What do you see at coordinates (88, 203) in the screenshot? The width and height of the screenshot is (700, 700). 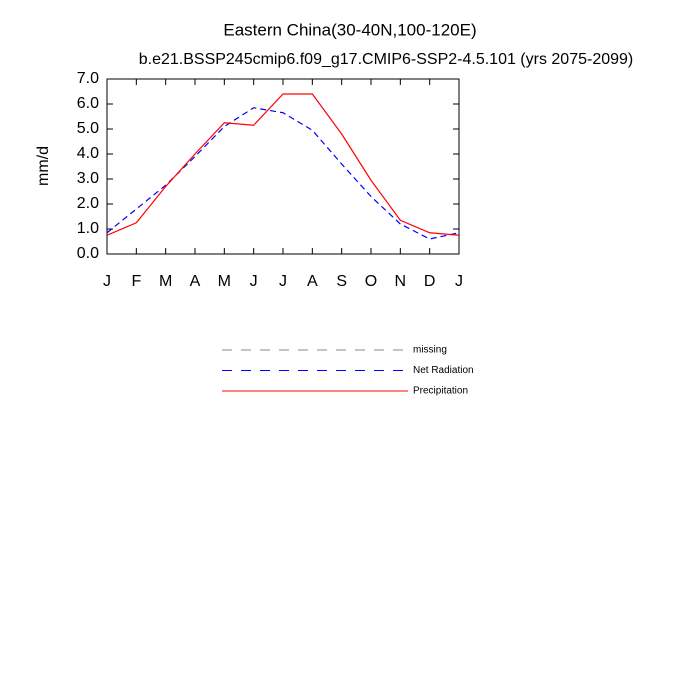 I see `y-tick-label: 2.0` at bounding box center [88, 203].